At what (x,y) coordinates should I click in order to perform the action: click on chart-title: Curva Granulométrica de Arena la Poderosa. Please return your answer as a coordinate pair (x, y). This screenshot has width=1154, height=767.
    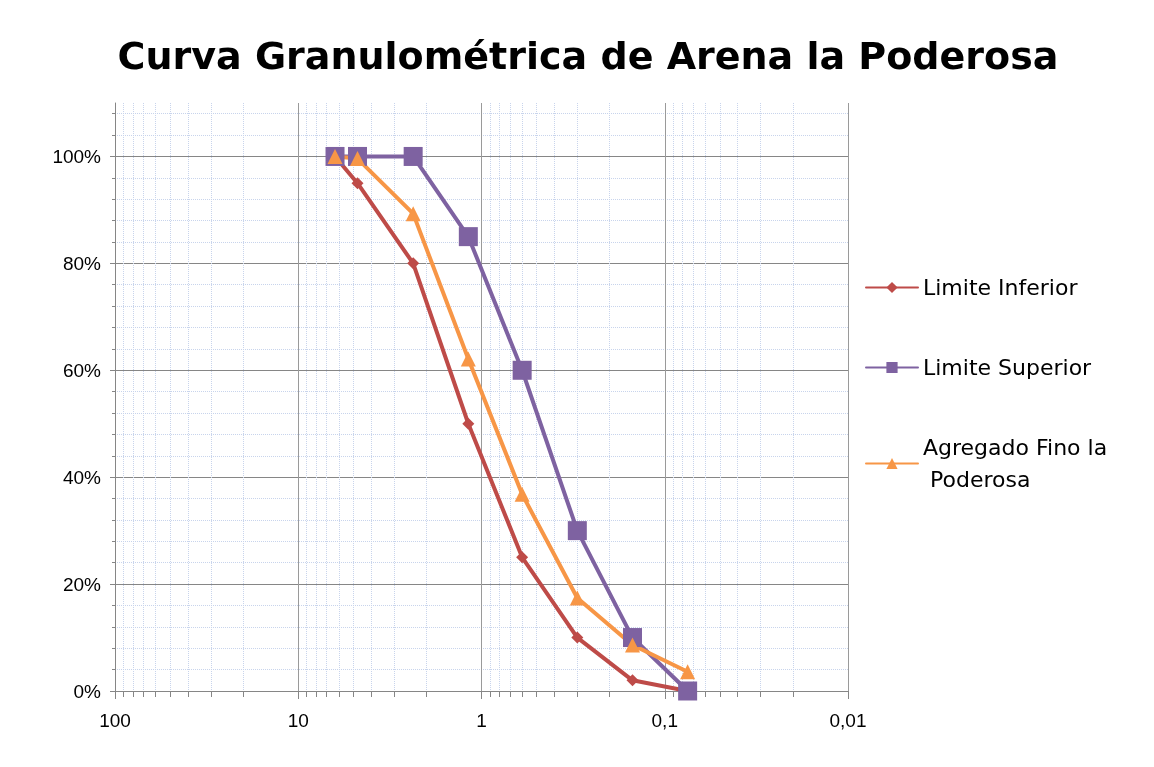
    Looking at the image, I should click on (588, 56).